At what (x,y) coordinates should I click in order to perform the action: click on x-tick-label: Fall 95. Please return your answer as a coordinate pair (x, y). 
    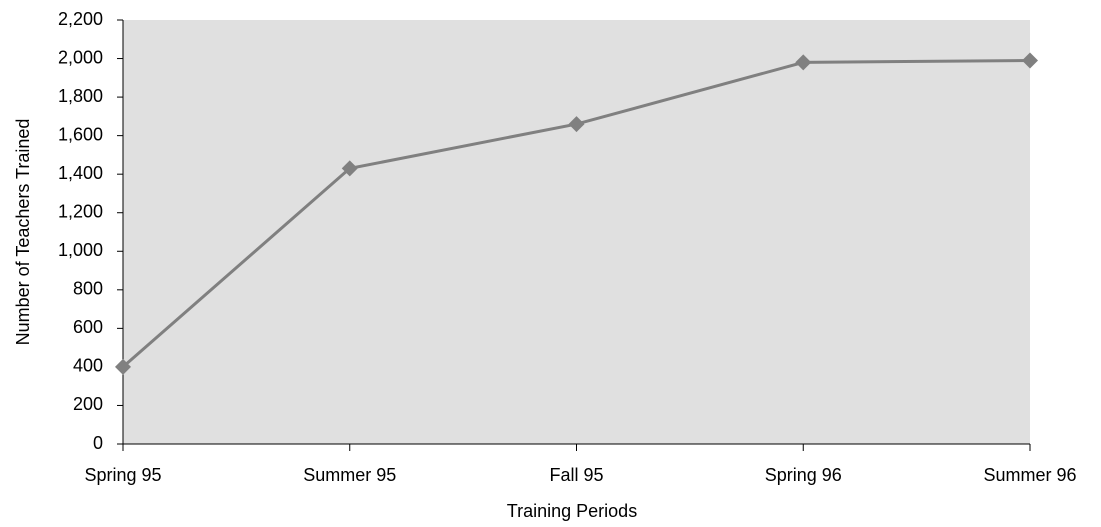
    Looking at the image, I should click on (576, 475).